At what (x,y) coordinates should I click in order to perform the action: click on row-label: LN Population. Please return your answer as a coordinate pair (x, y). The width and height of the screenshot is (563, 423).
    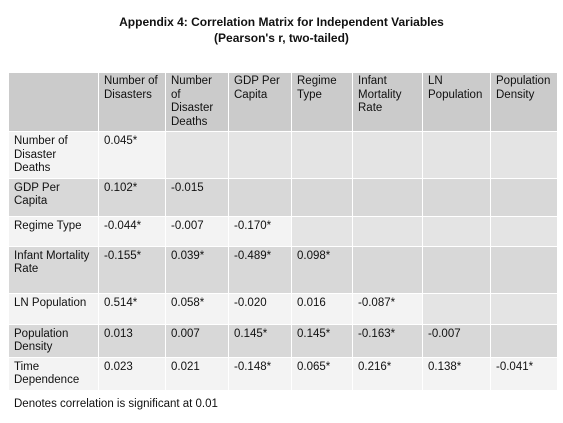
    Looking at the image, I should click on (53, 308).